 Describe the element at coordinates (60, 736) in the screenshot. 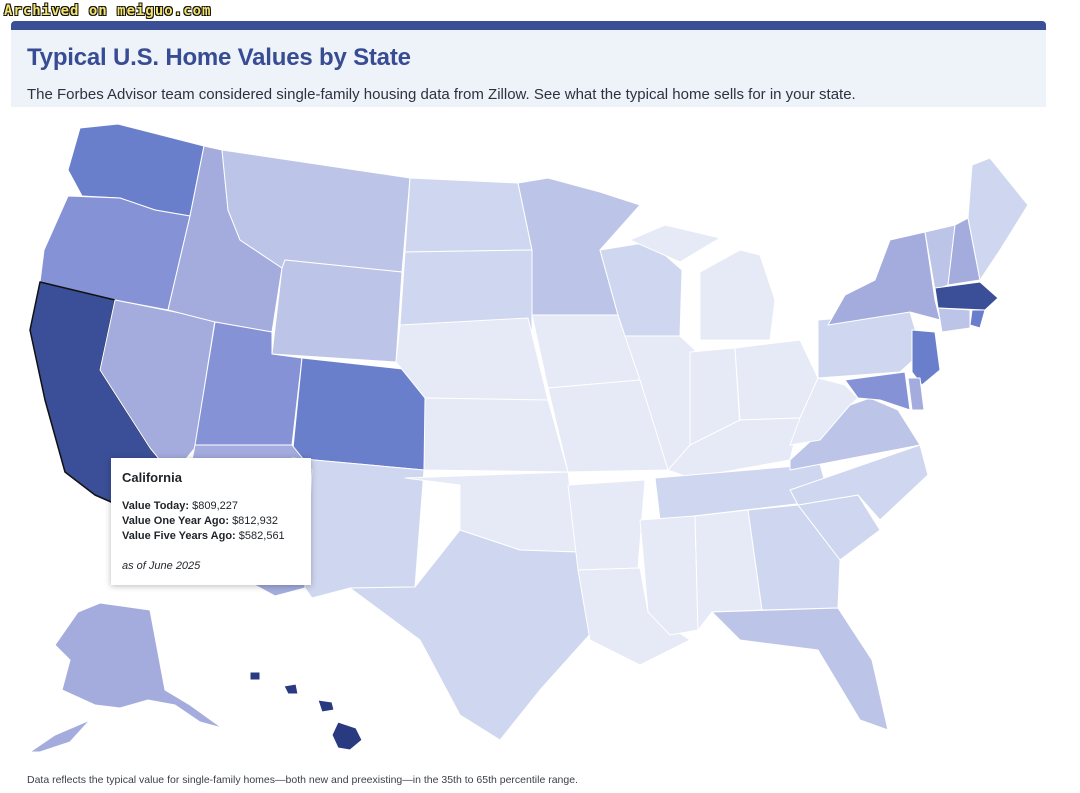

I see `state-AK-aleutian` at that location.